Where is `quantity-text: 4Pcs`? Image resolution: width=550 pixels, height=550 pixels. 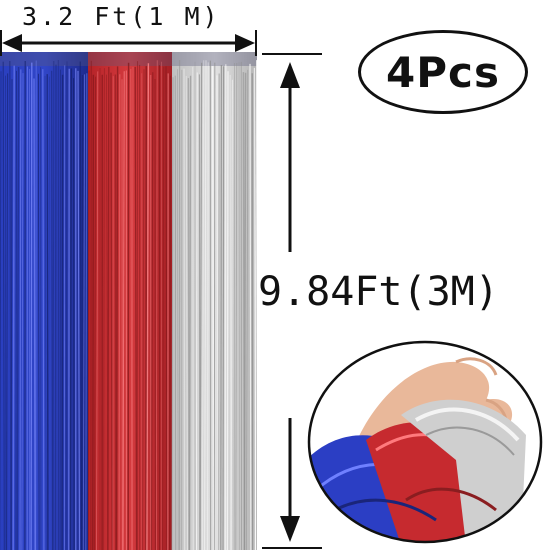 quantity-text: 4Pcs is located at coordinates (443, 72).